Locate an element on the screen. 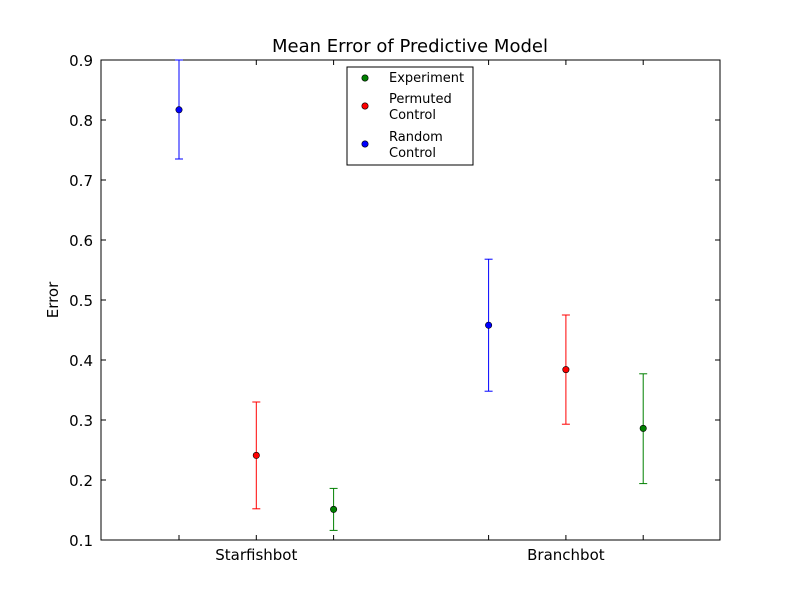  y-tick-label: 0.7 is located at coordinates (81, 181).